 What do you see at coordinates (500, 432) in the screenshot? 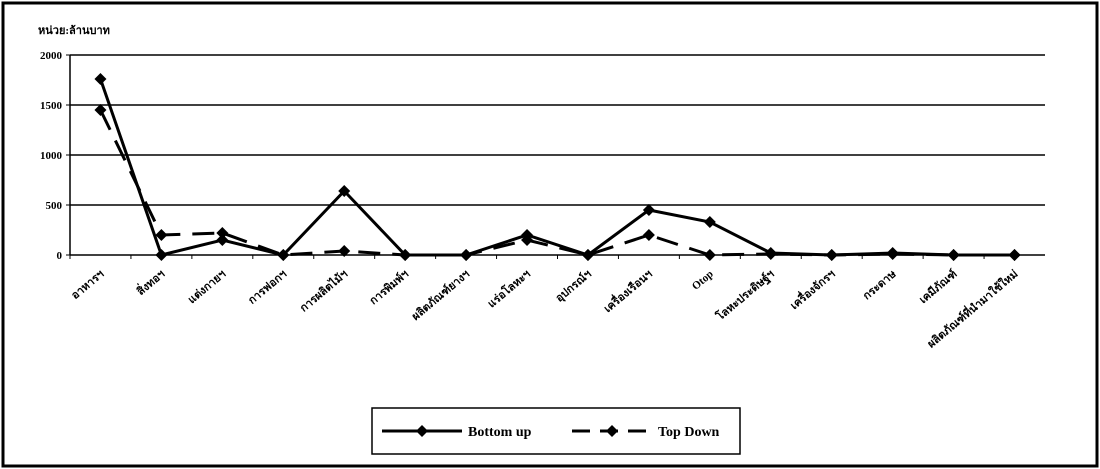
I see `legend-label: Bottom up` at bounding box center [500, 432].